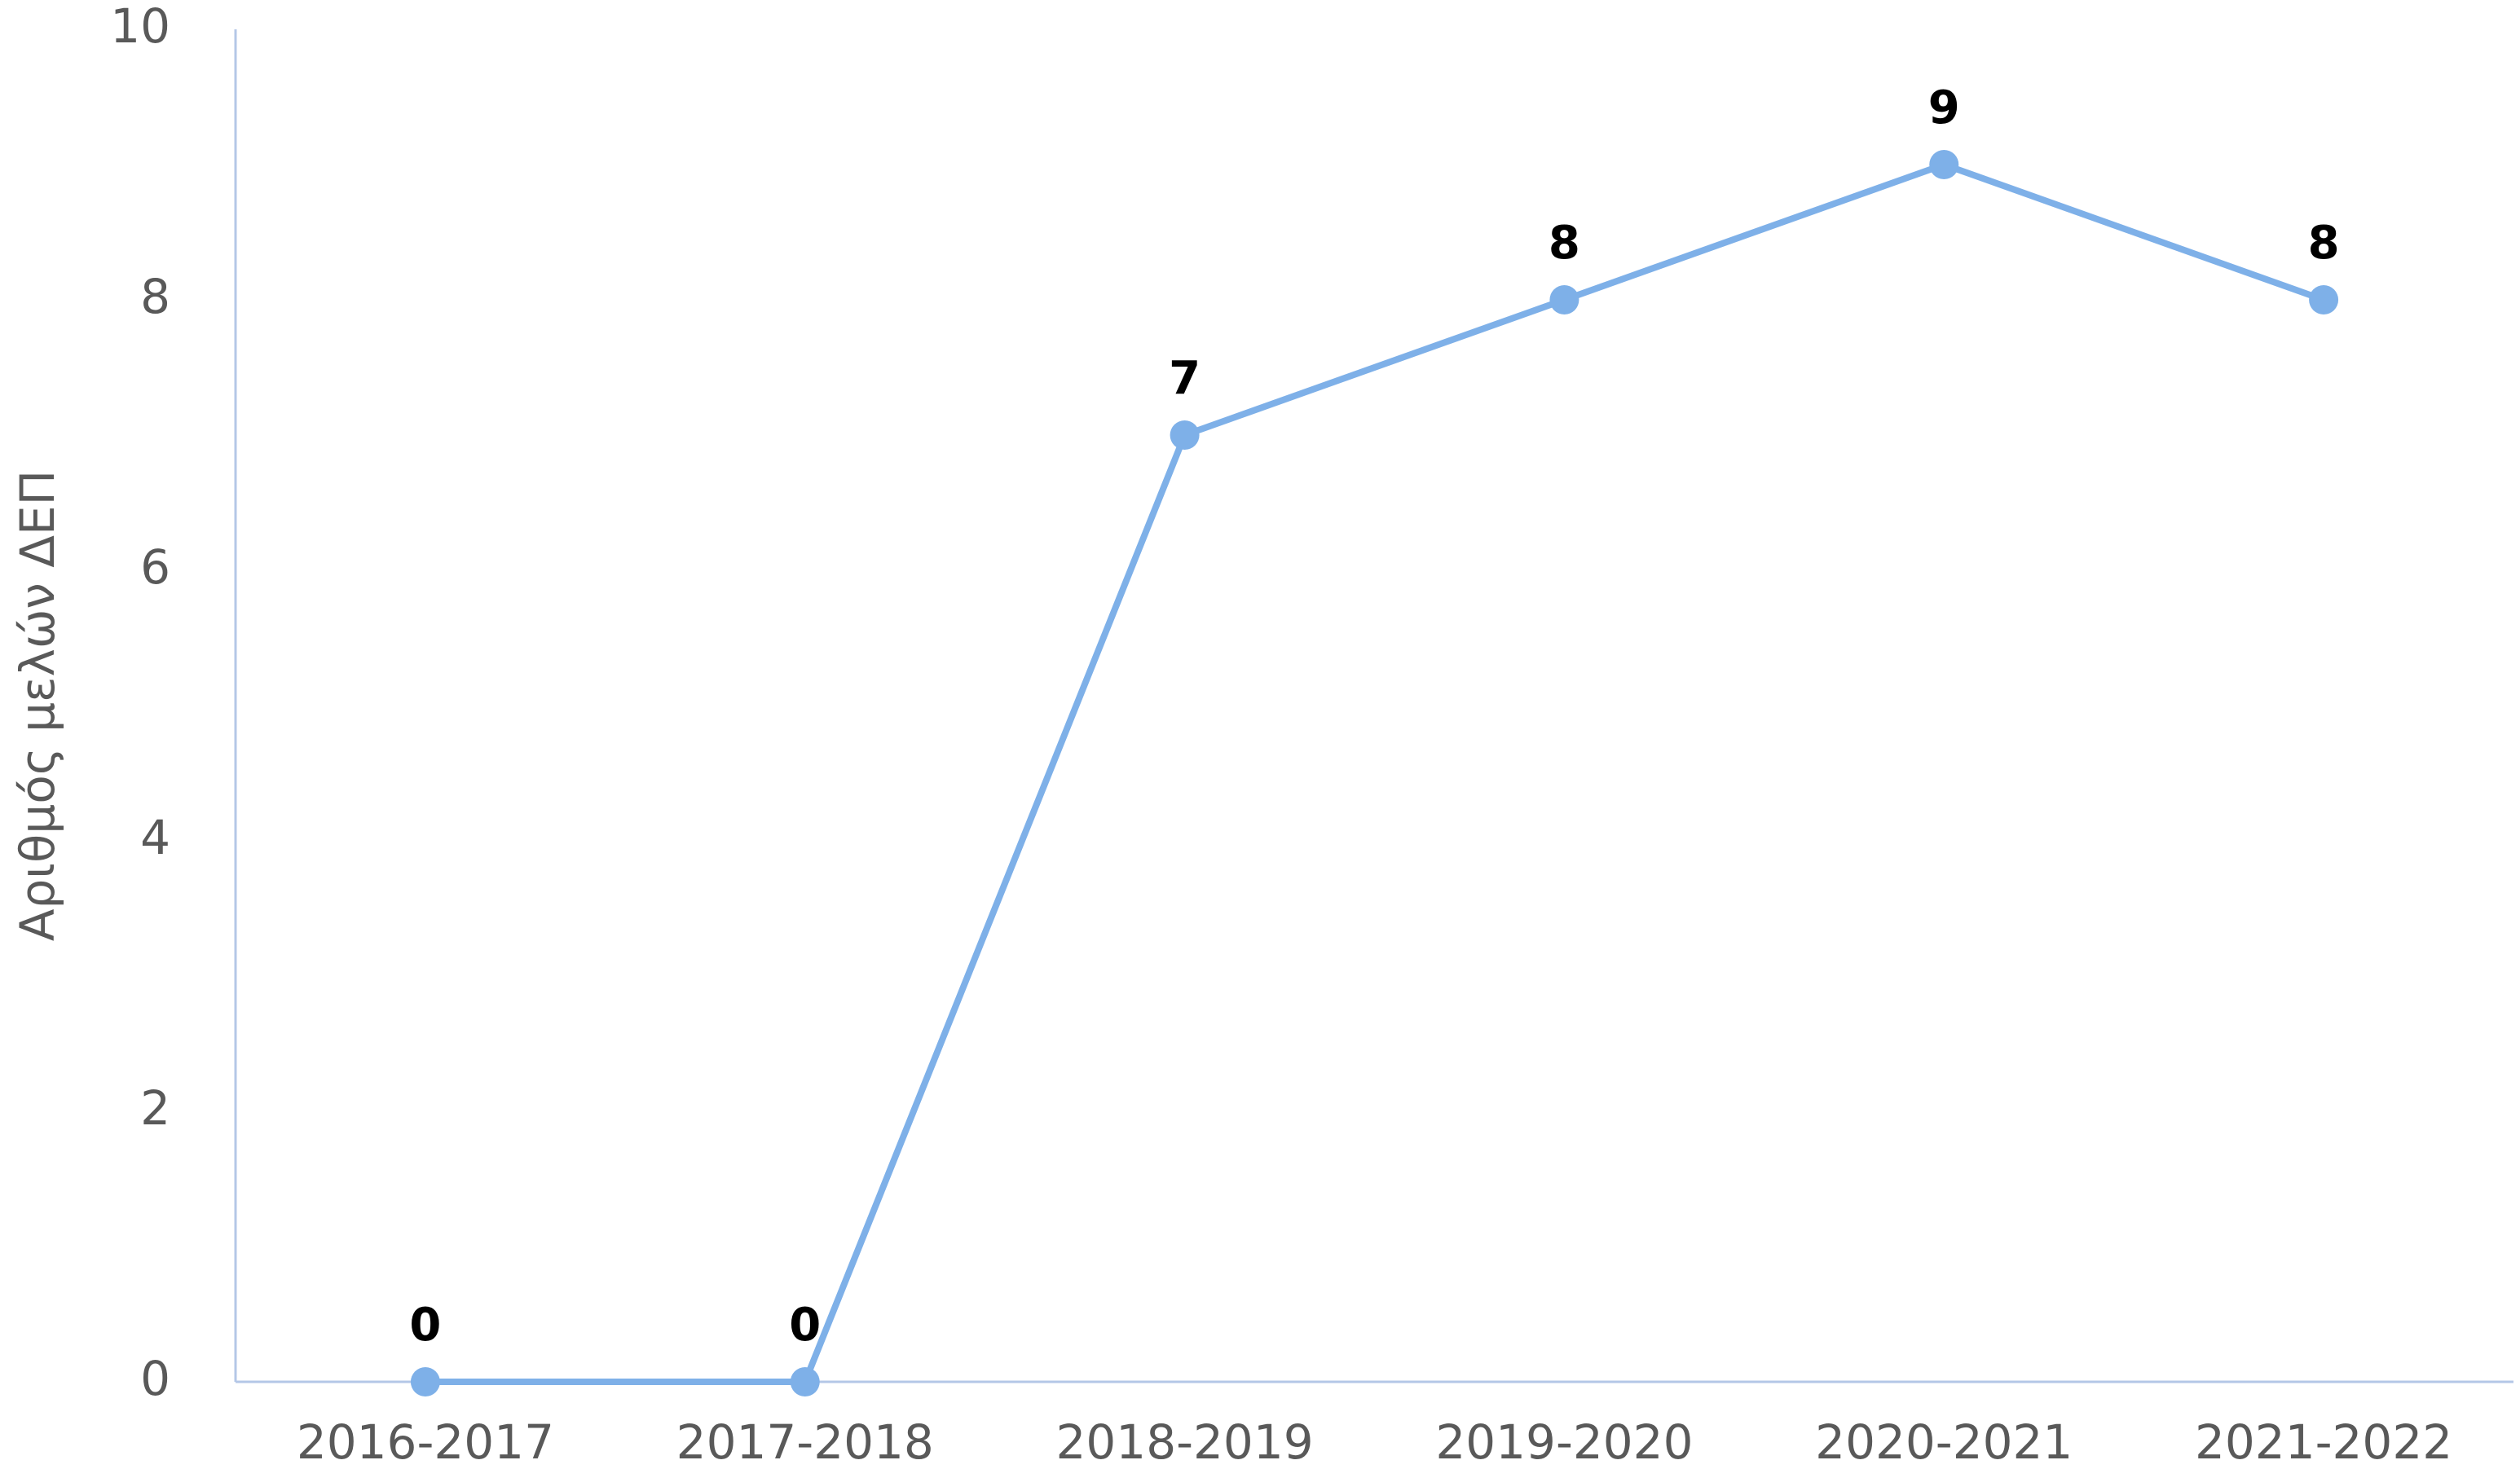 The image size is (2520, 1469). Describe the element at coordinates (37, 705) in the screenshot. I see `y-axis-title: Αριθμός μελών ΔΕΠ` at that location.